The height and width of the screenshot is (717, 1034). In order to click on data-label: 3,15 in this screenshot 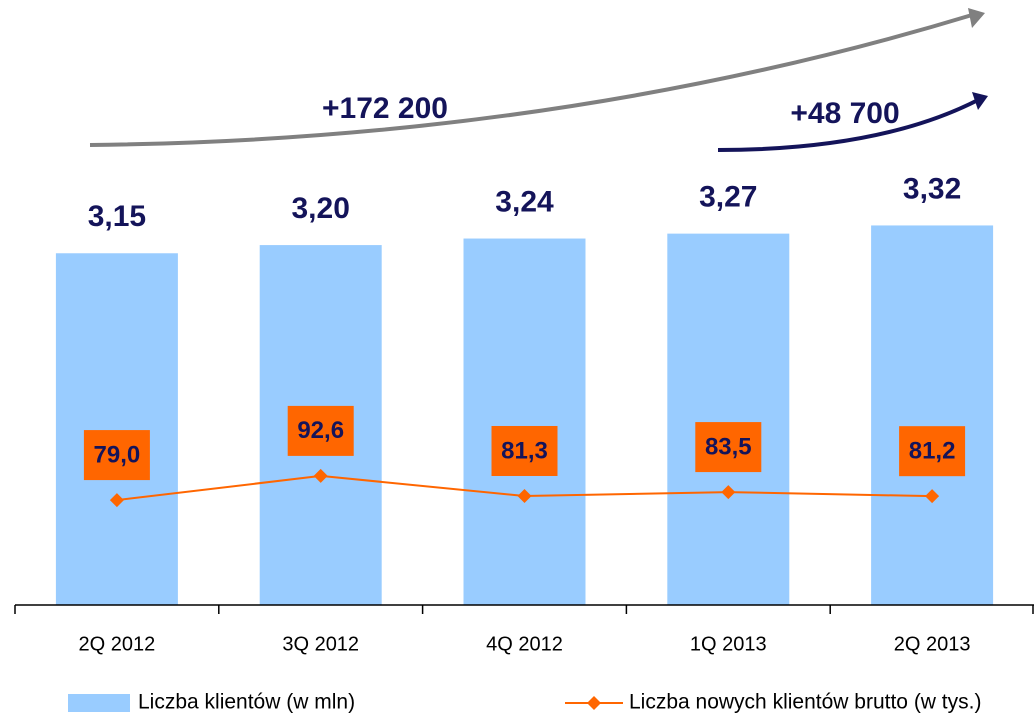, I will do `click(117, 216)`.